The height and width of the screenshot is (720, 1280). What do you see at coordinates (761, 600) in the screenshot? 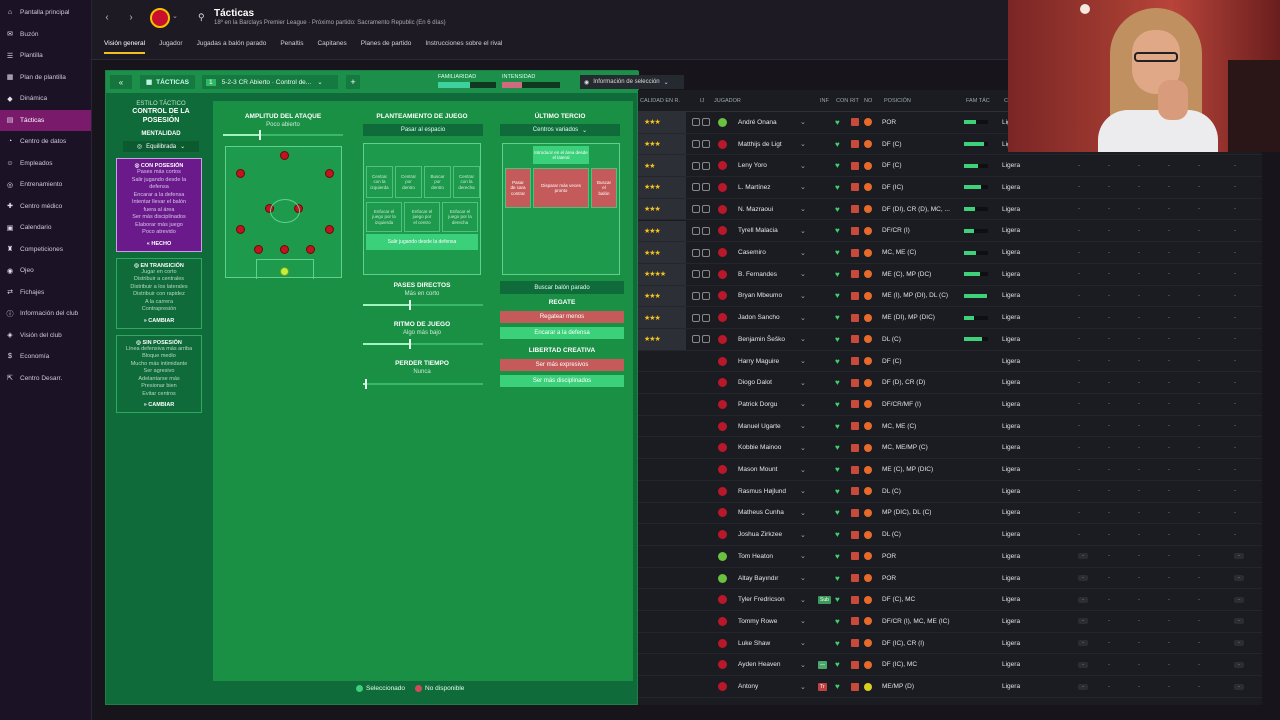
I see `player-name: Tyler Fredricson` at bounding box center [761, 600].